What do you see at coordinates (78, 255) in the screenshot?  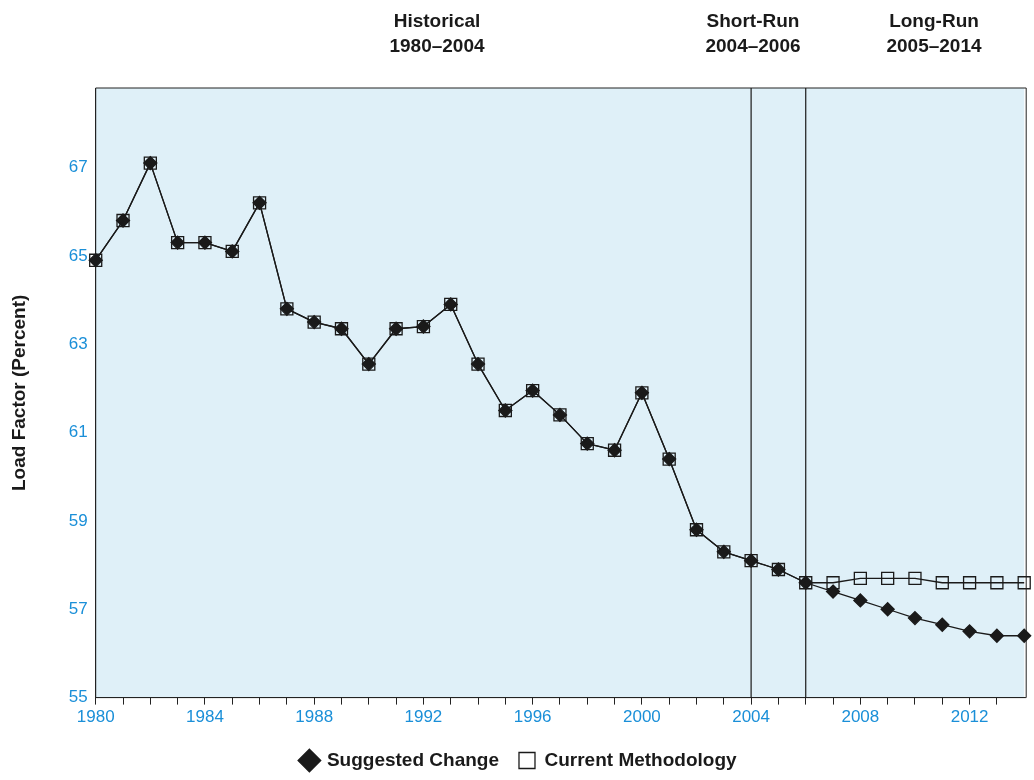 I see `y-tick-label: 65` at bounding box center [78, 255].